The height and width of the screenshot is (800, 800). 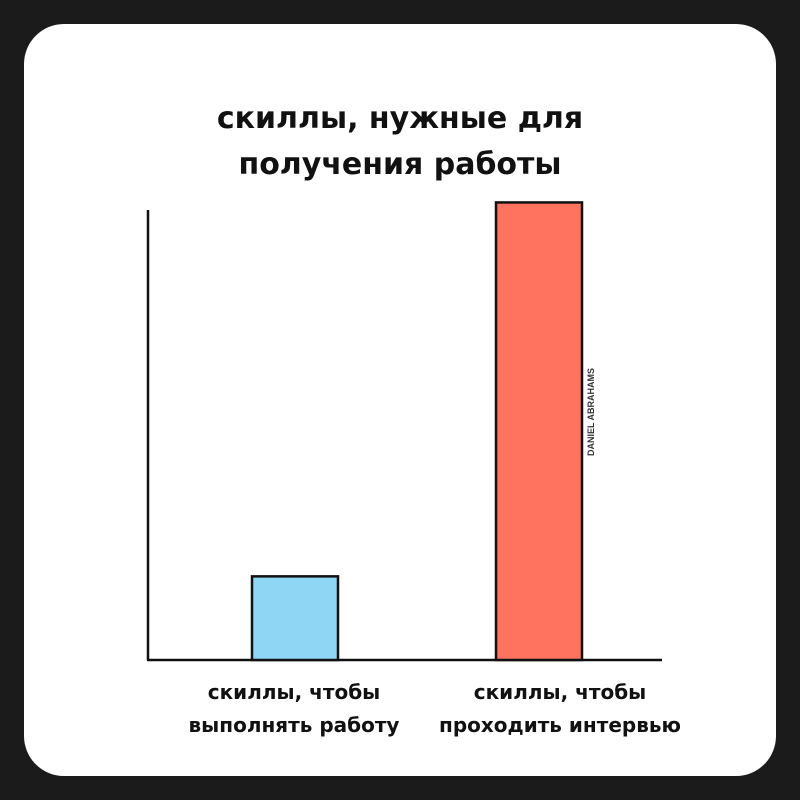 What do you see at coordinates (400, 118) in the screenshot?
I see `chart-title-line-1: скиллы, нужные для` at bounding box center [400, 118].